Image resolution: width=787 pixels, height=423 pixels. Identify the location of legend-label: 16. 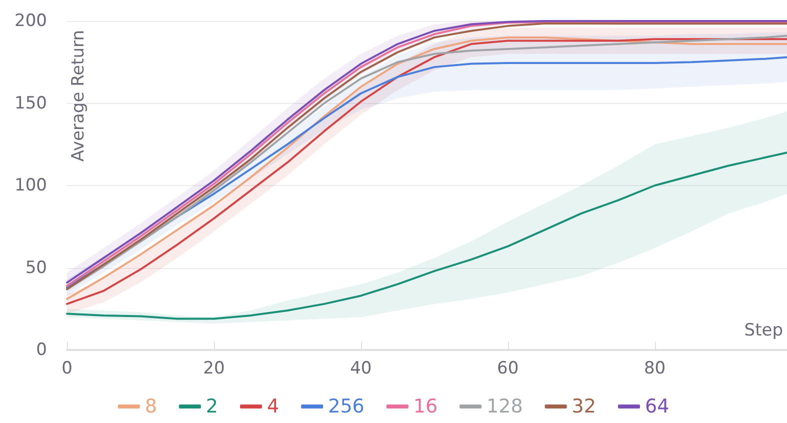
(425, 407).